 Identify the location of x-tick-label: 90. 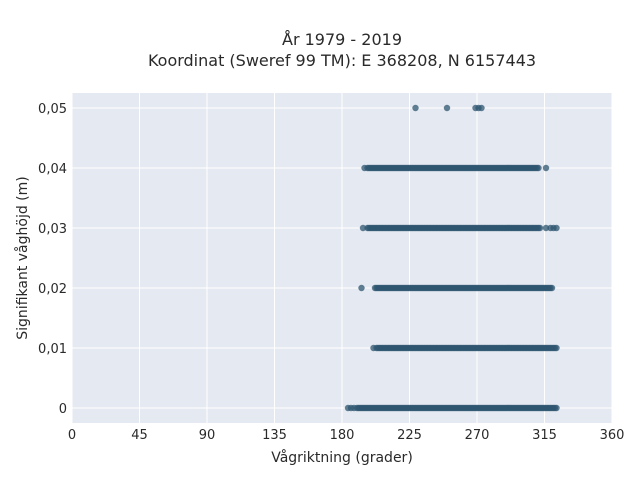
(207, 435).